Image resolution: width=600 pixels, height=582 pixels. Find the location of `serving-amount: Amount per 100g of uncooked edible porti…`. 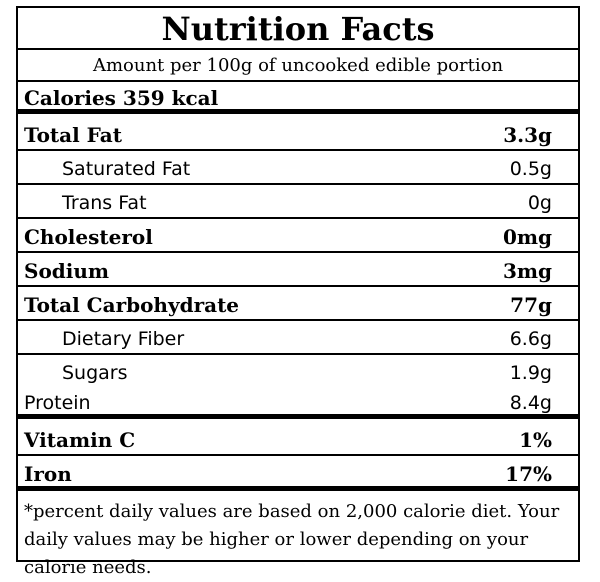

serving-amount: Amount per 100g of uncooked edible porti… is located at coordinates (298, 66).